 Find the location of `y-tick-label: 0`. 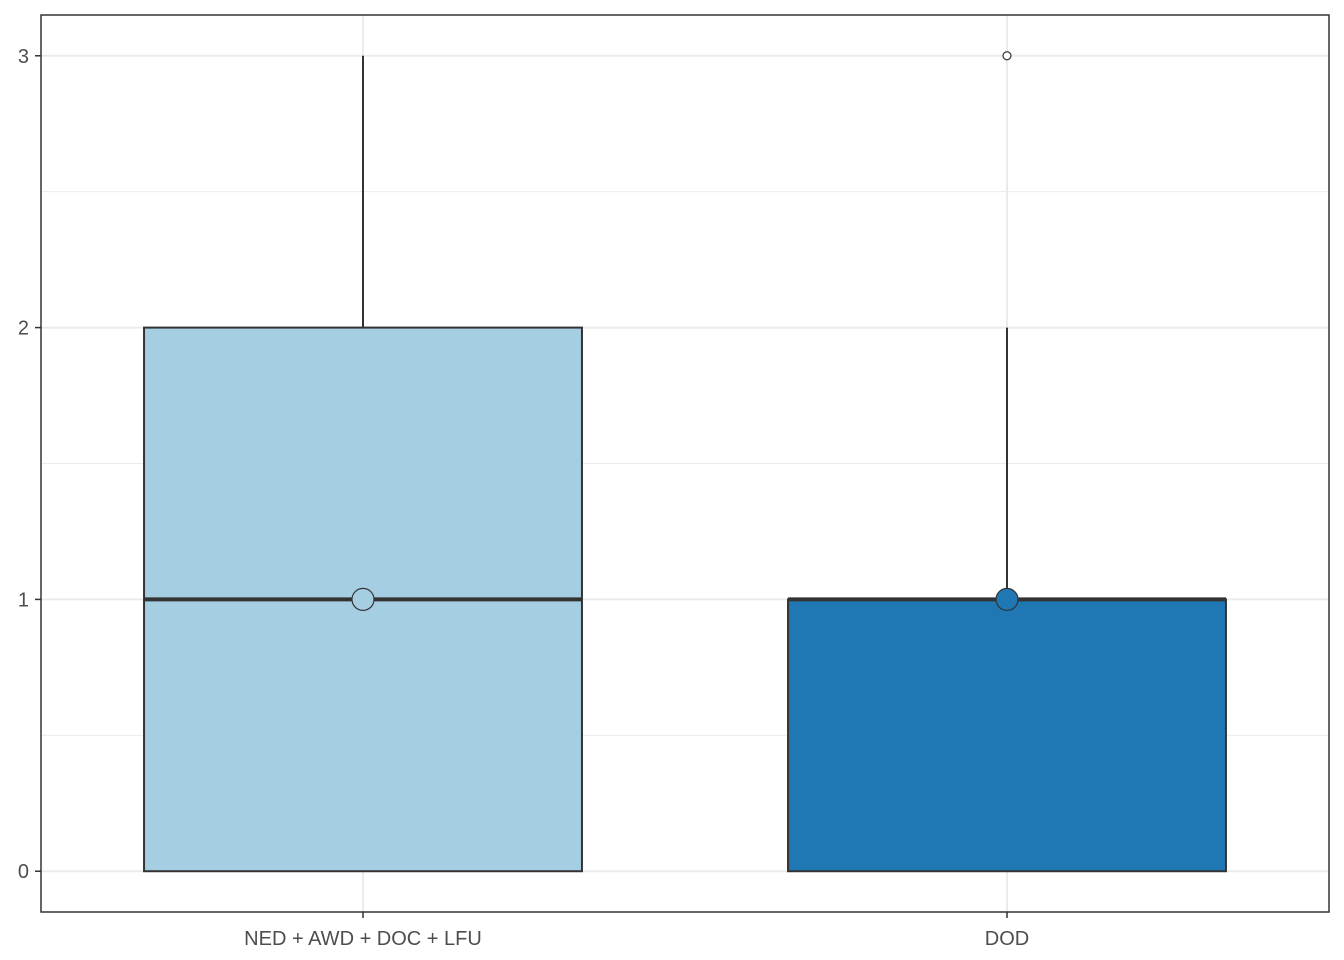

y-tick-label: 0 is located at coordinates (23, 872).